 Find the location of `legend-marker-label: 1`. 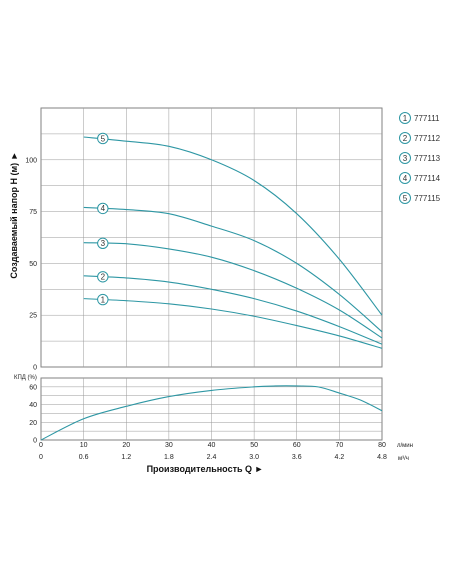

legend-marker-label: 1 is located at coordinates (405, 118).